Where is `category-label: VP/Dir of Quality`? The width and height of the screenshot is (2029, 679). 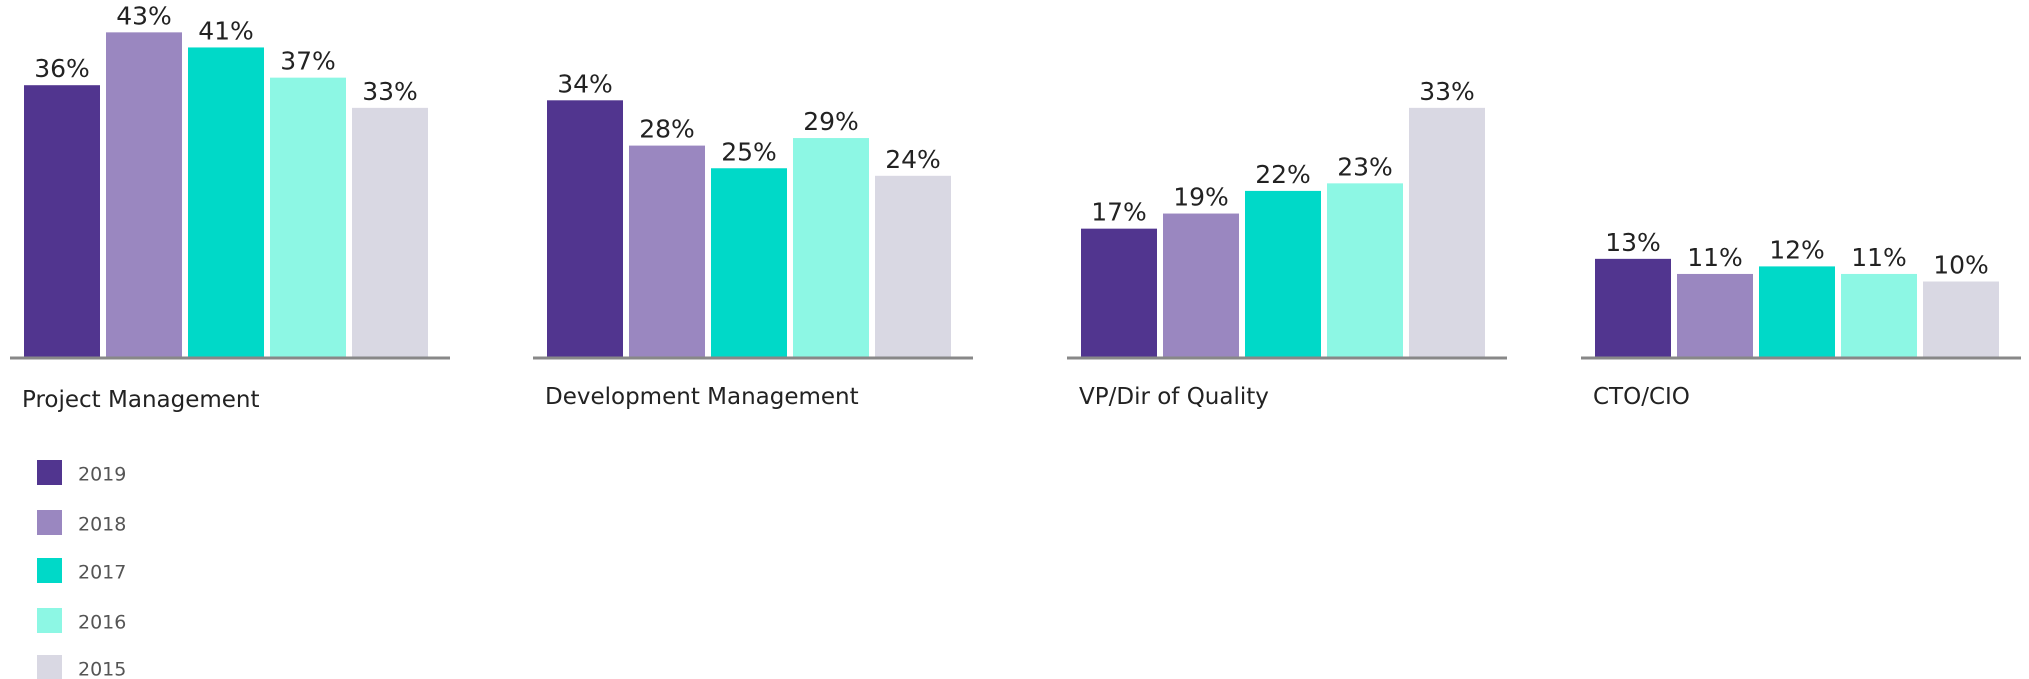
category-label: VP/Dir of Quality is located at coordinates (1174, 397).